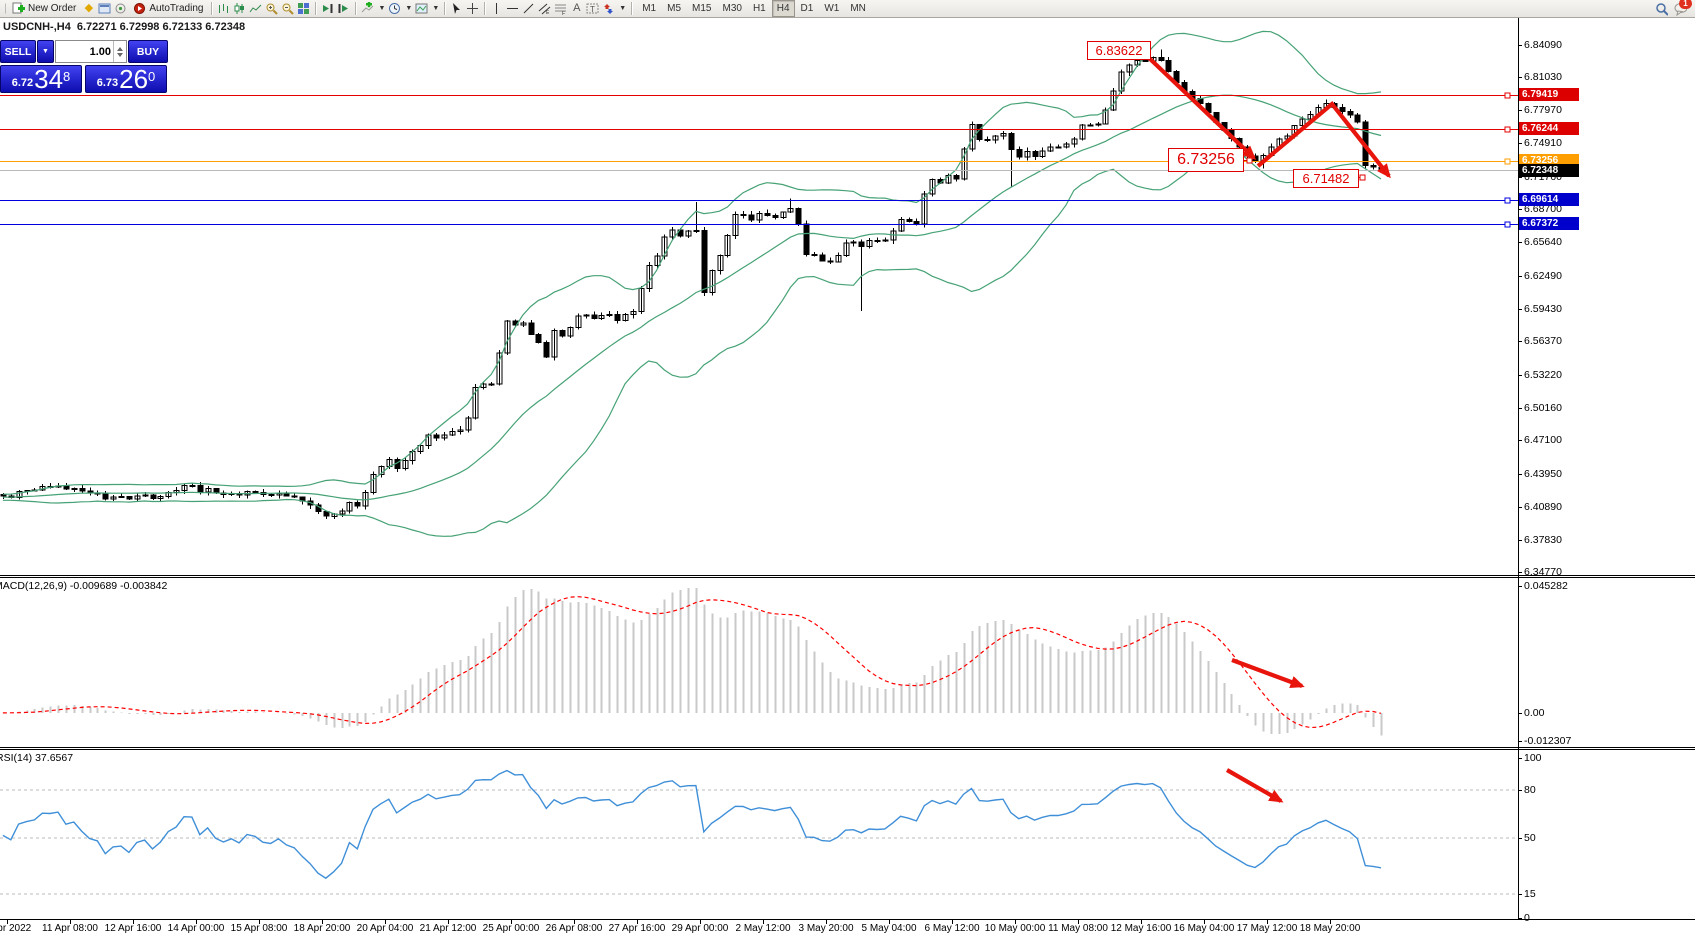  I want to click on zoom-in-icon, so click(272, 8).